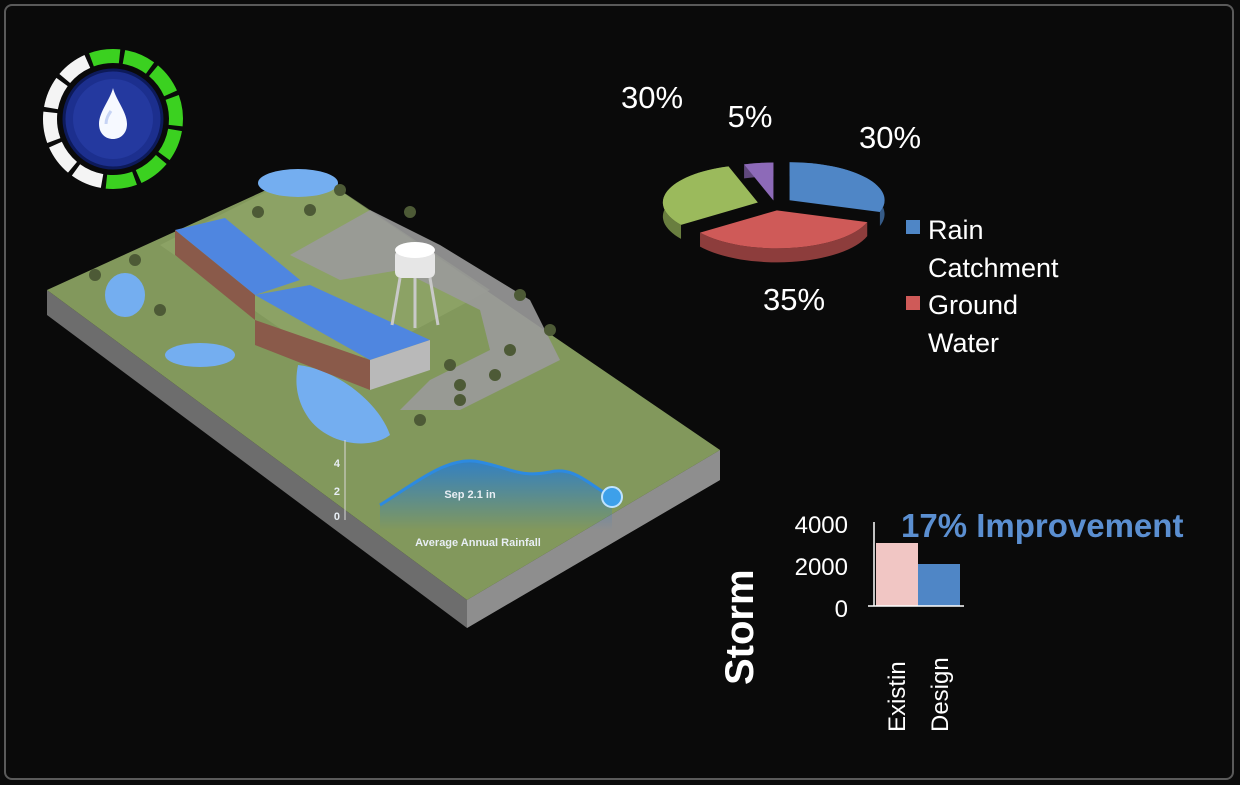 Image resolution: width=1240 pixels, height=785 pixels. I want to click on pie-slice-misc, so click(759, 181).